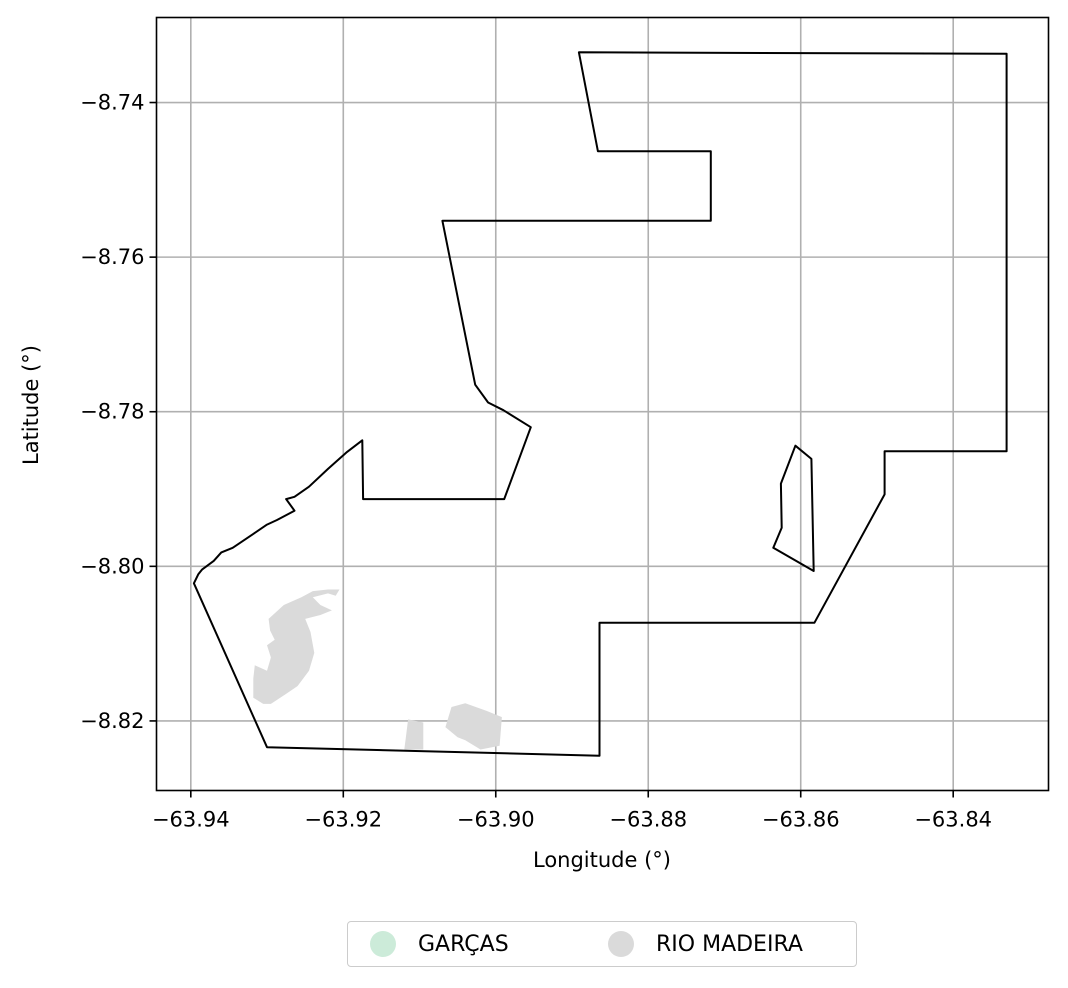 Image resolution: width=1068 pixels, height=988 pixels. What do you see at coordinates (621, 944) in the screenshot?
I see `legend-marker-rio-madeira` at bounding box center [621, 944].